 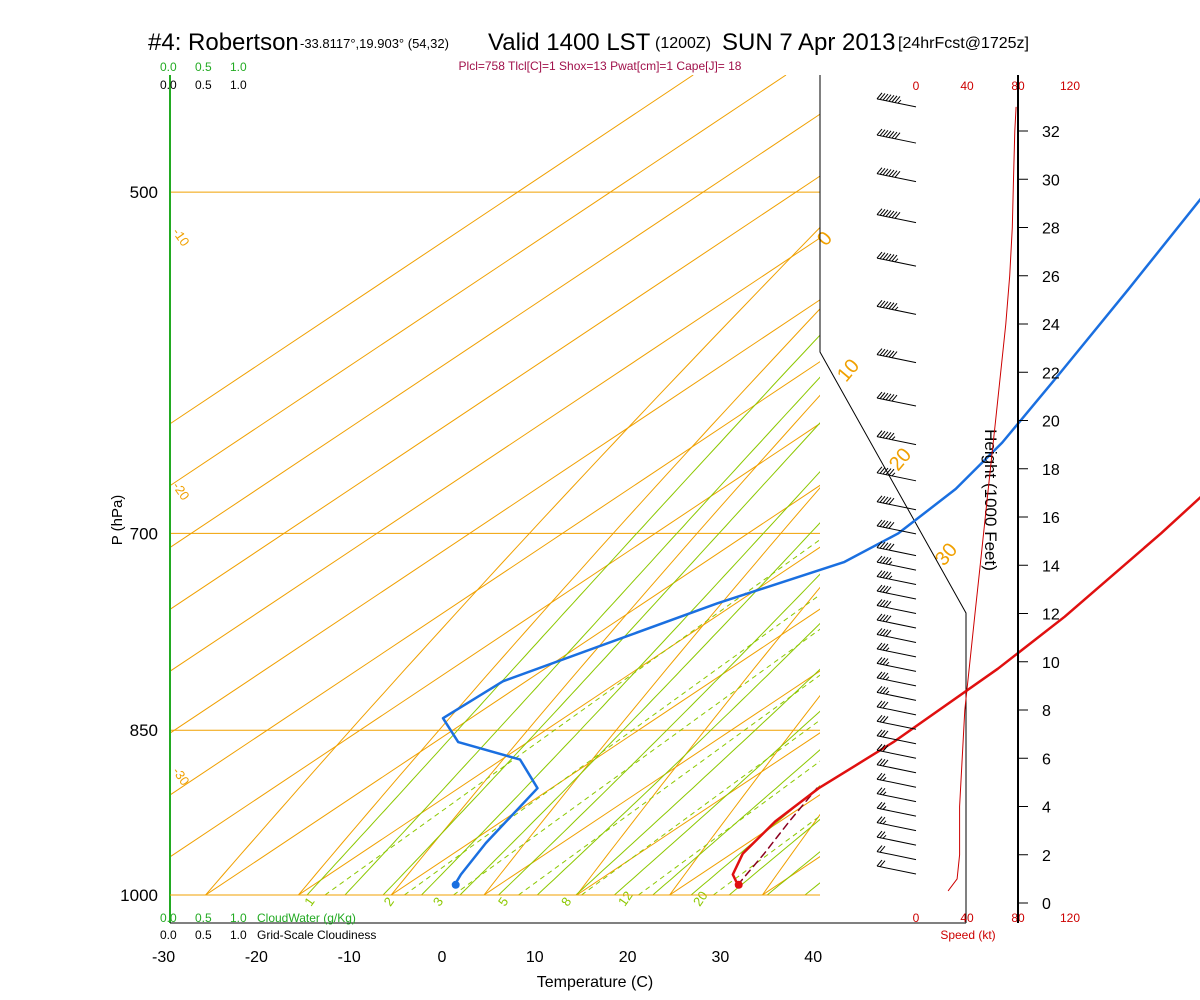 I want to click on surface-temperature-dot, so click(x=738, y=884).